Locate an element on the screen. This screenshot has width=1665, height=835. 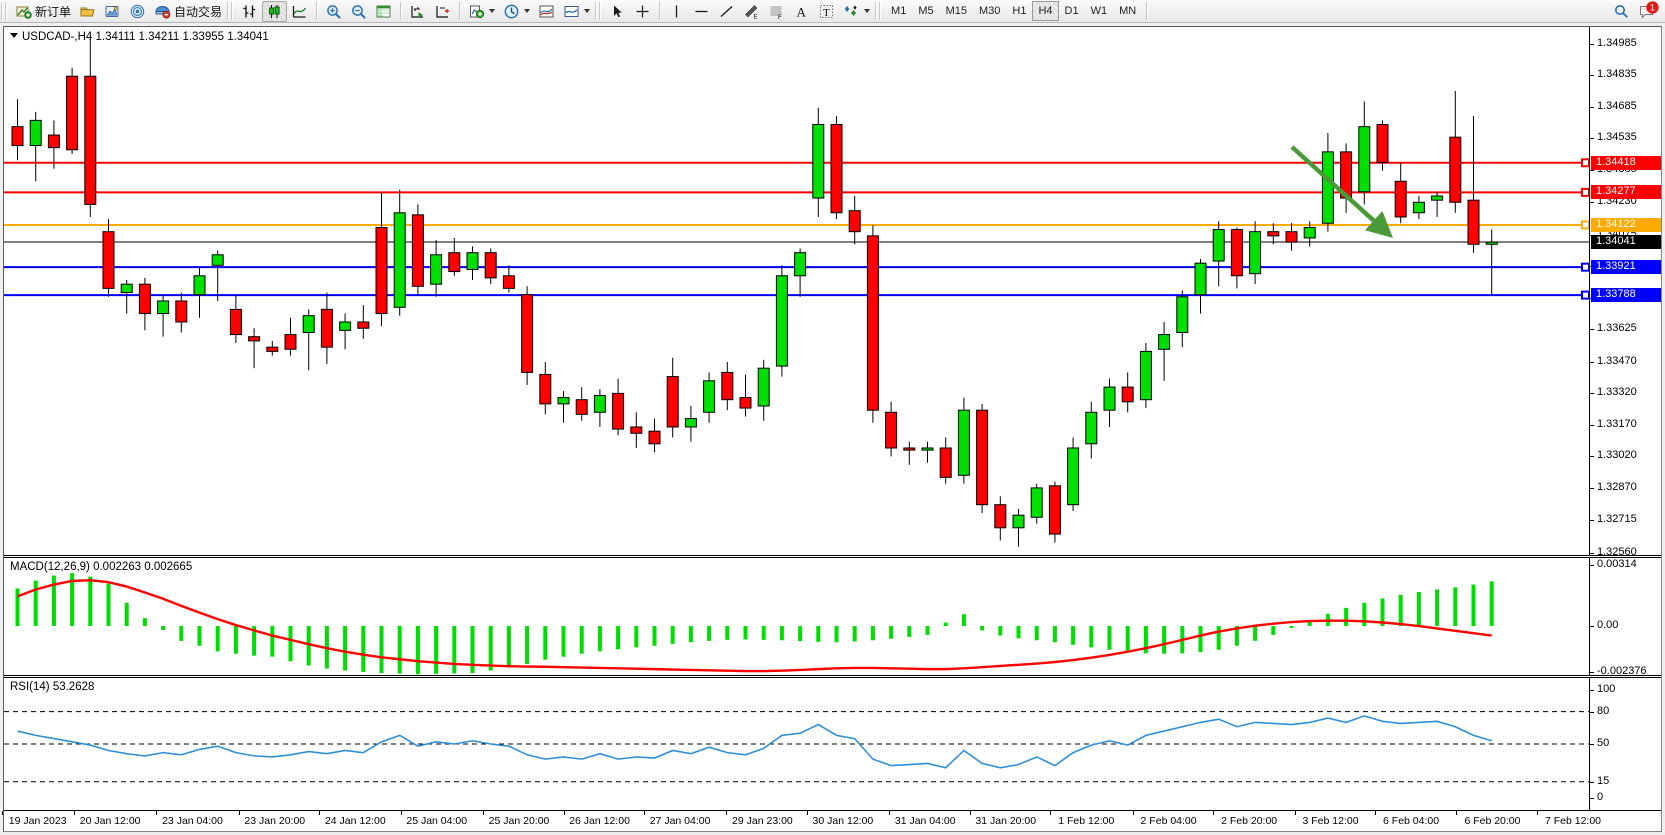
zoom-in-button is located at coordinates (333, 11).